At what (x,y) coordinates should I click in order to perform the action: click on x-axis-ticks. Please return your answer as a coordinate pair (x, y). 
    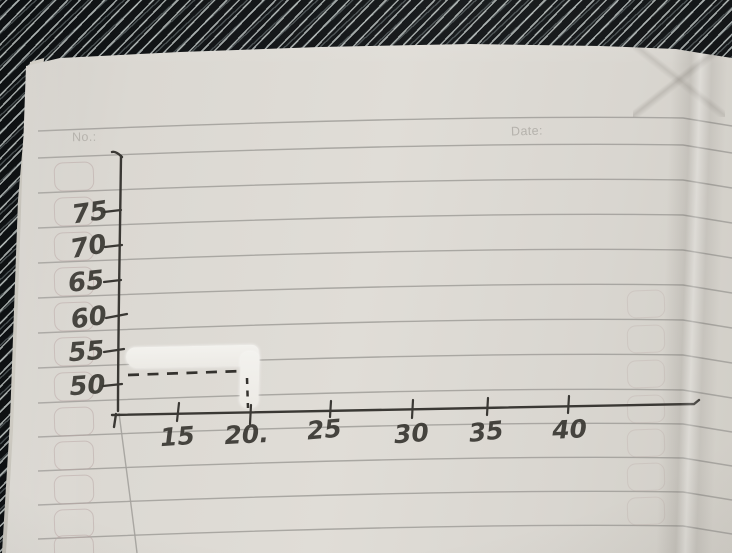
    Looking at the image, I should click on (373, 410).